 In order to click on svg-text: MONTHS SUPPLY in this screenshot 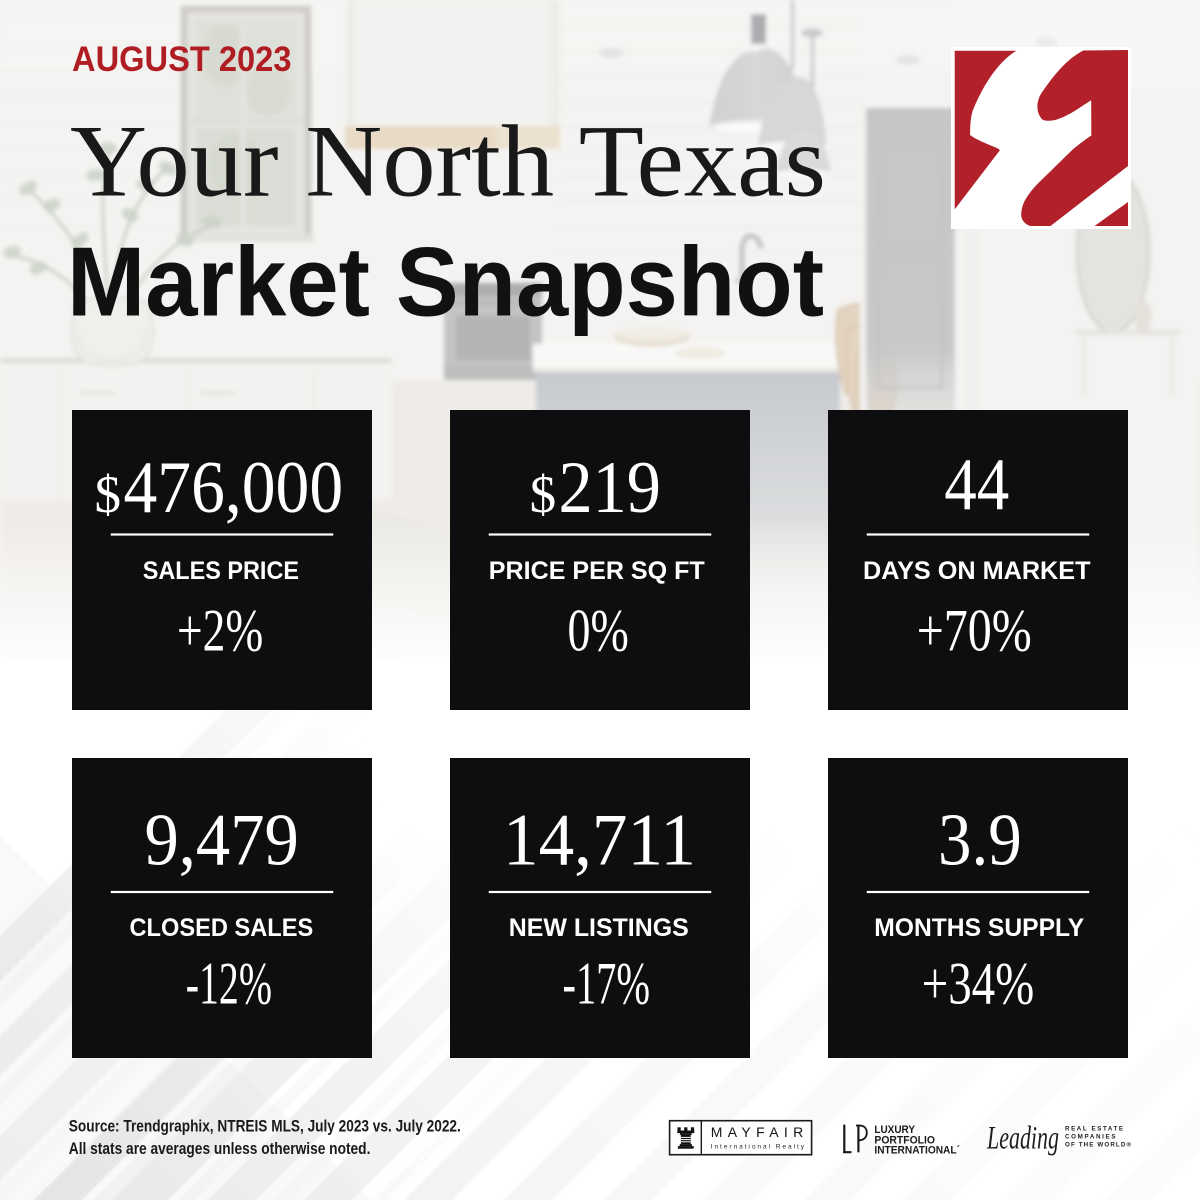, I will do `click(979, 928)`.